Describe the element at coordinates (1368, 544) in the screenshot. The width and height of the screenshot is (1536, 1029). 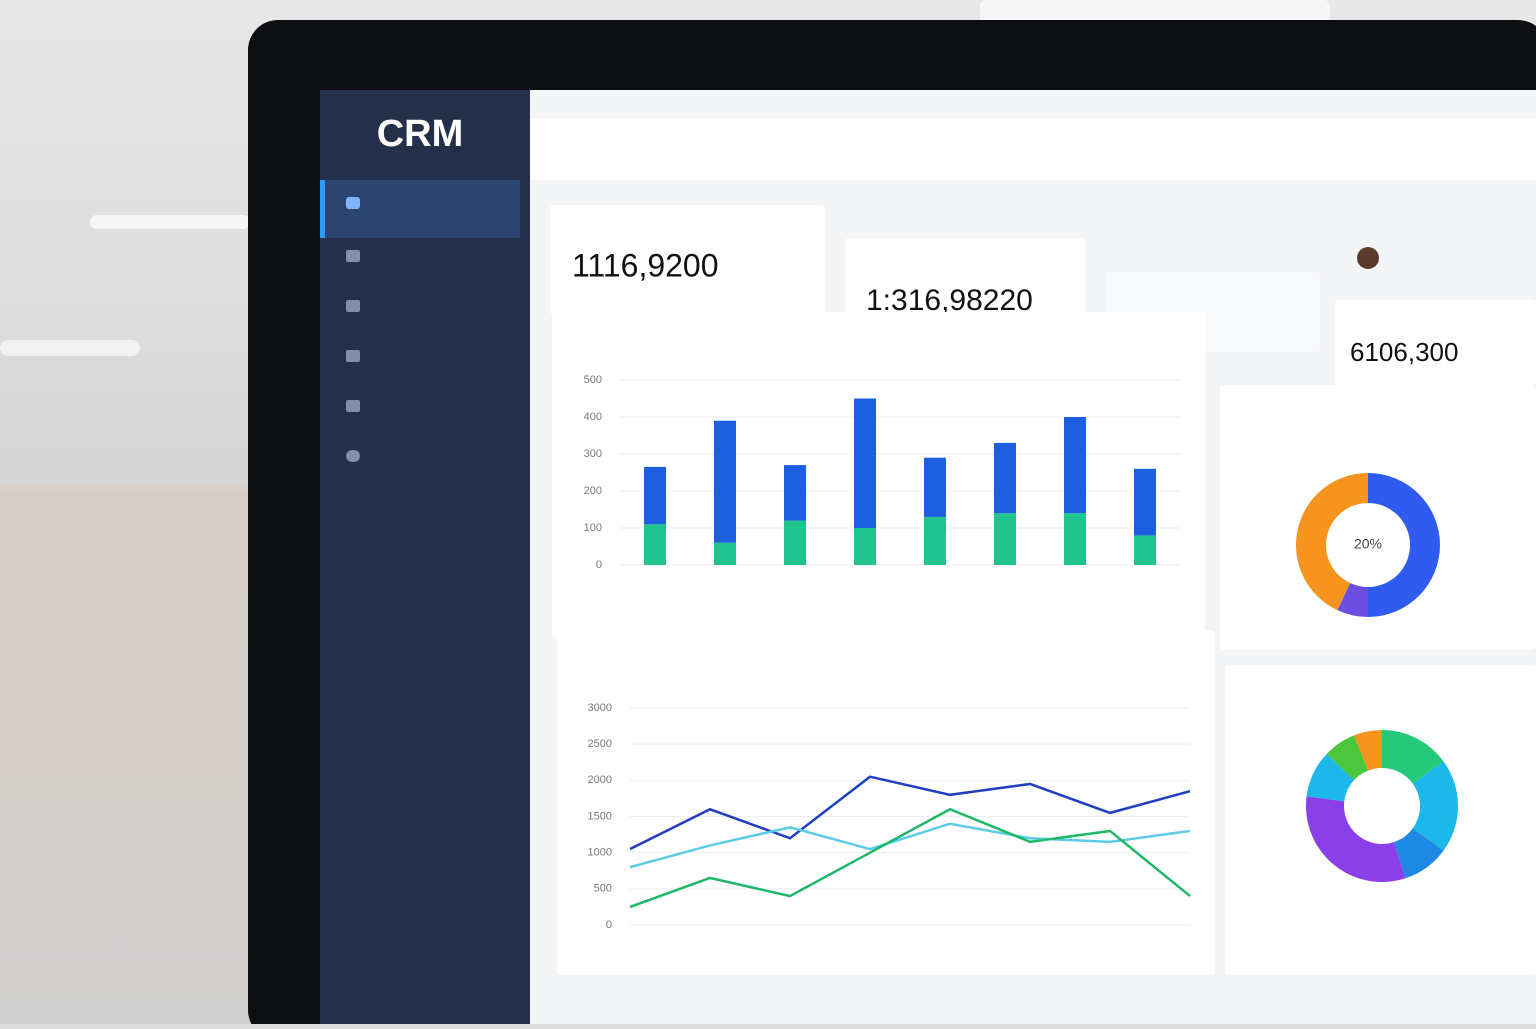
I see `donut-center-label: 20%` at that location.